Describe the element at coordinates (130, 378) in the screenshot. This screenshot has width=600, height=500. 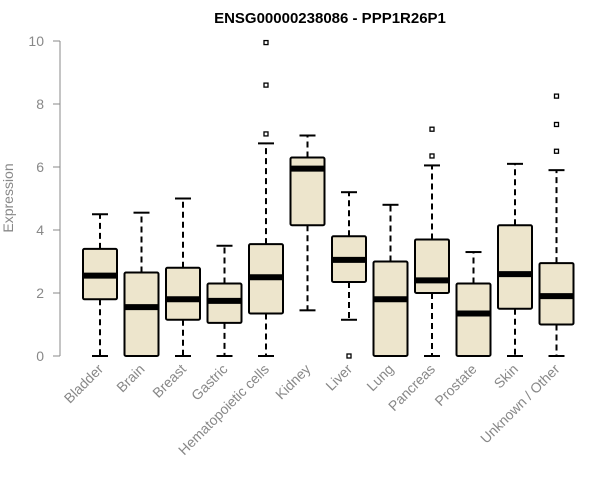
I see `x-tick-label: Brain` at that location.